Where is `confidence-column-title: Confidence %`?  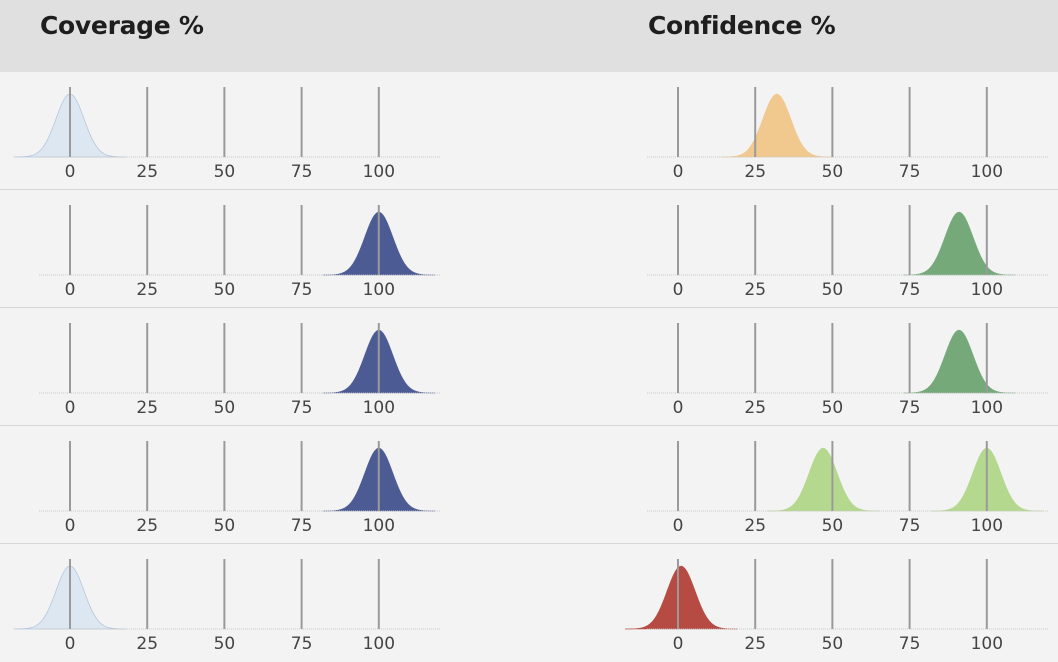 confidence-column-title: Confidence % is located at coordinates (742, 25).